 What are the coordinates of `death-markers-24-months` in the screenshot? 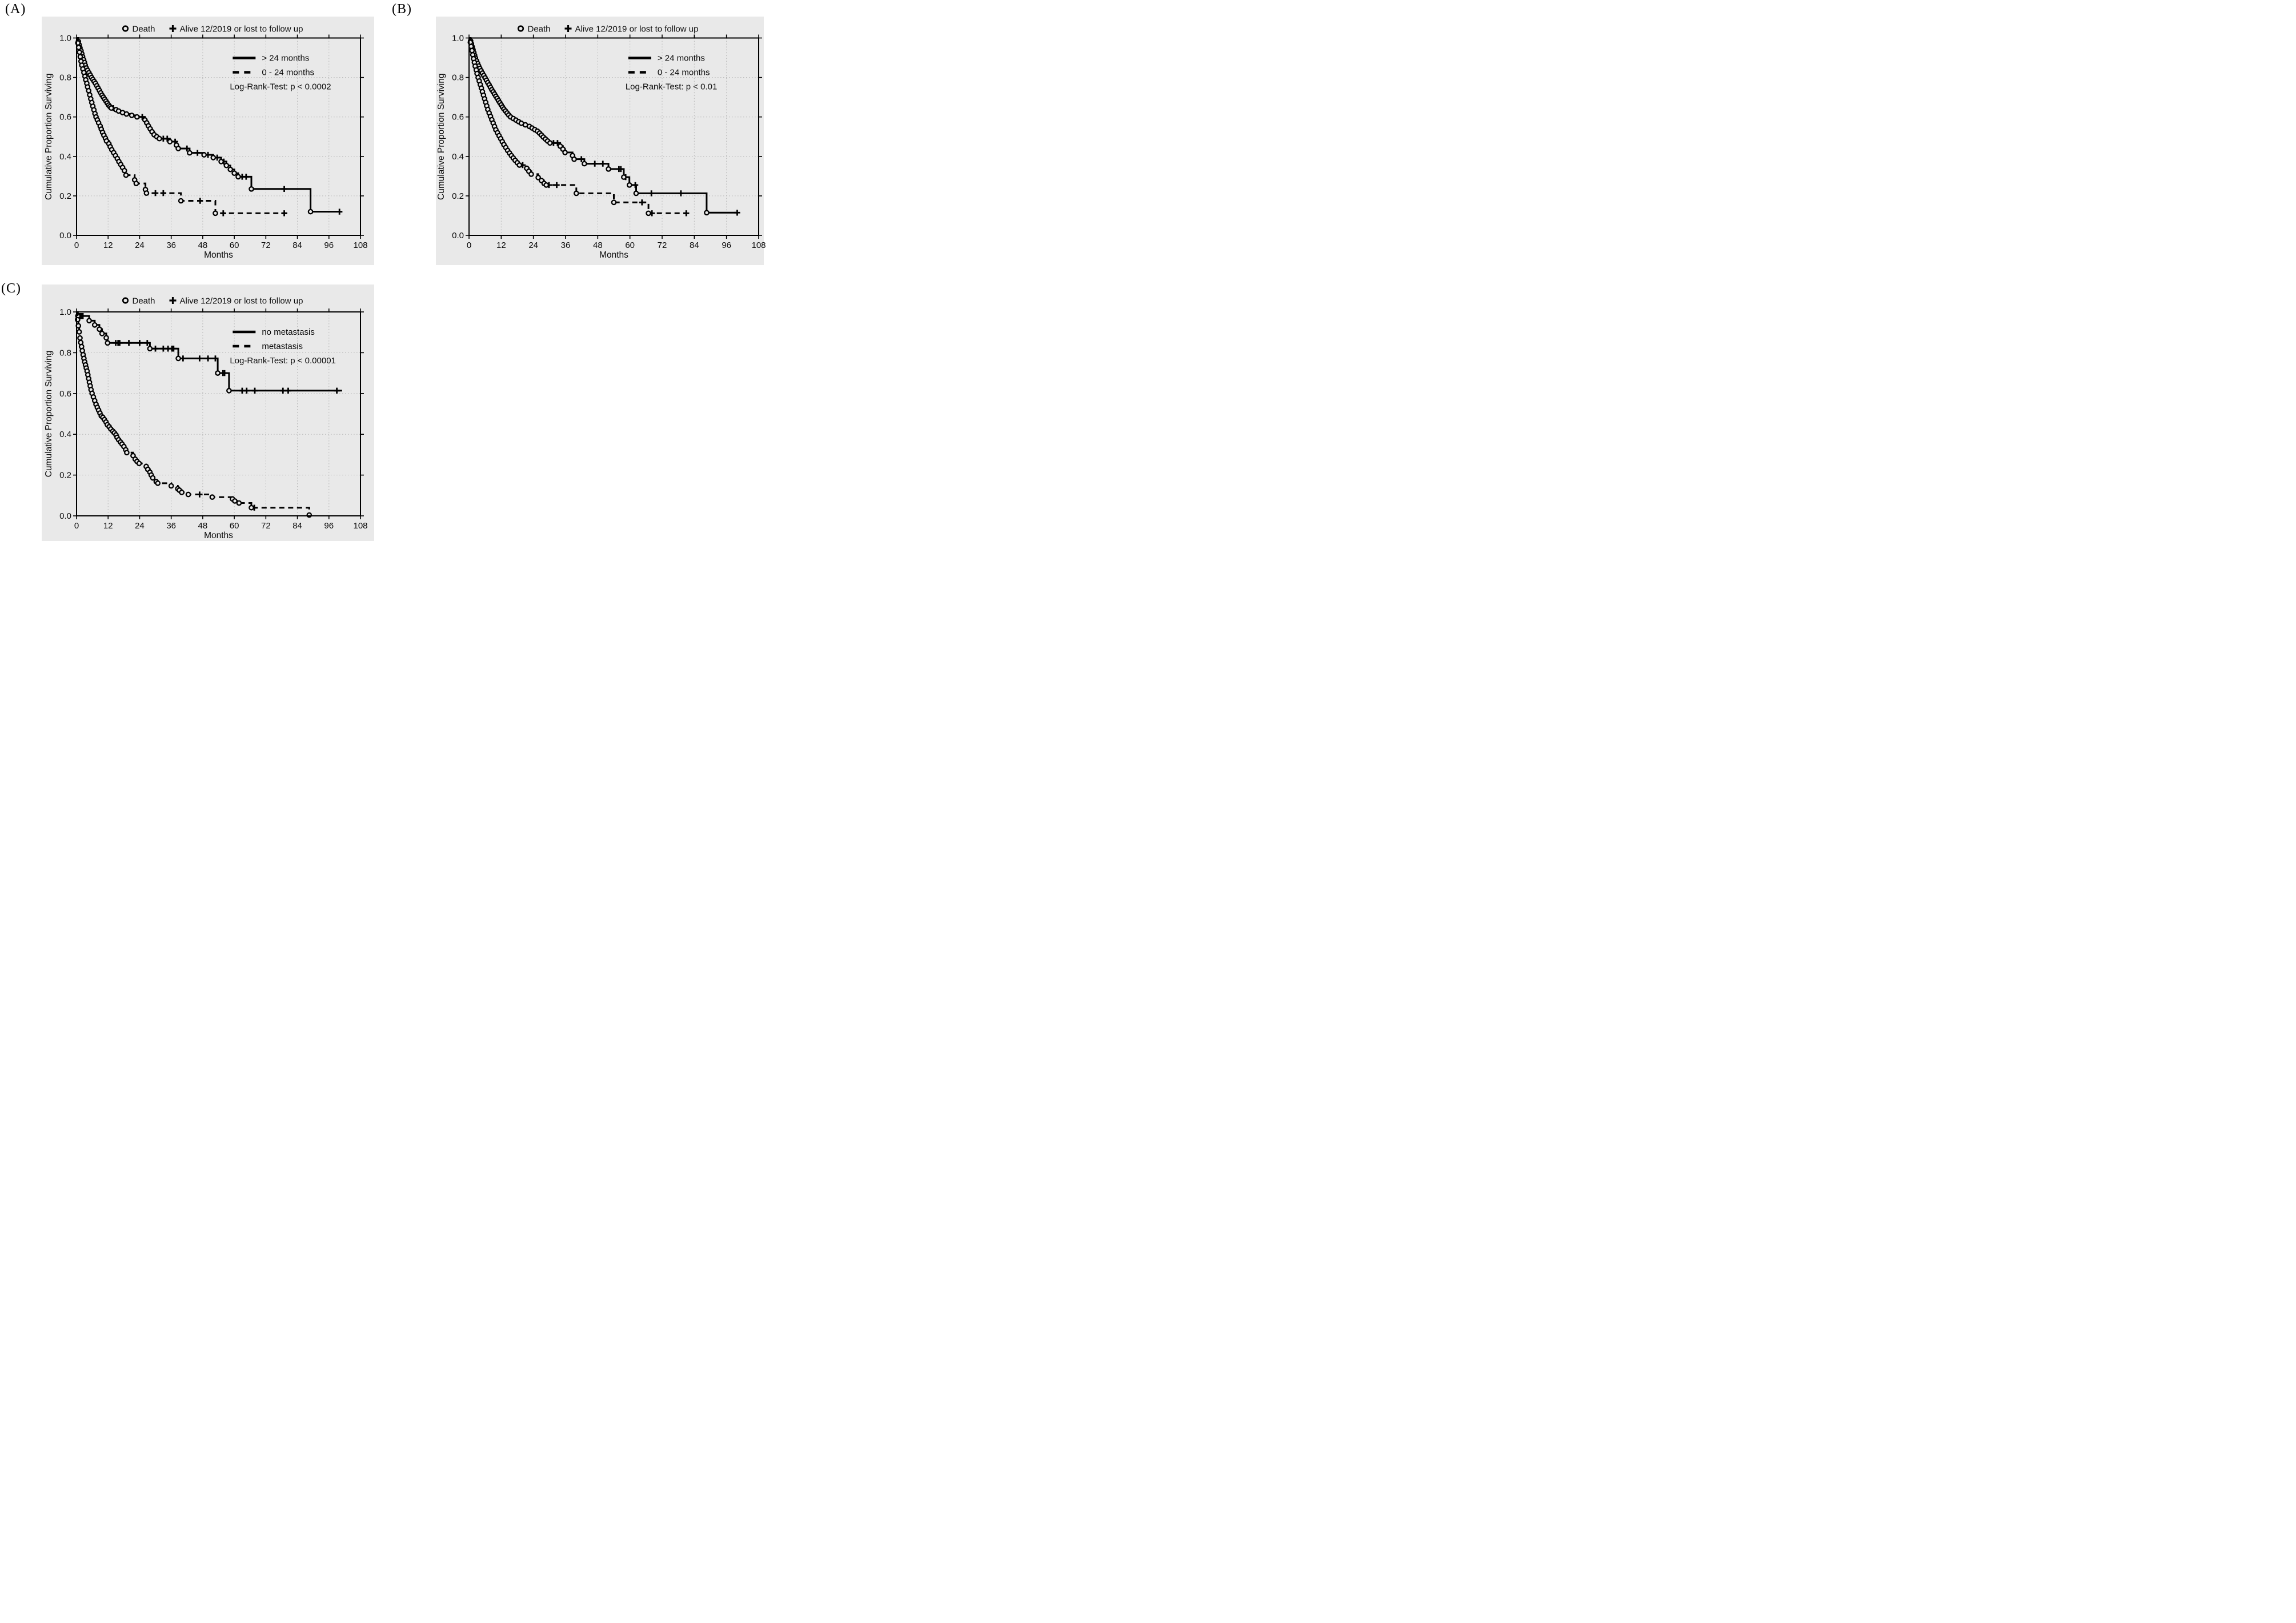 It's located at (194, 126).